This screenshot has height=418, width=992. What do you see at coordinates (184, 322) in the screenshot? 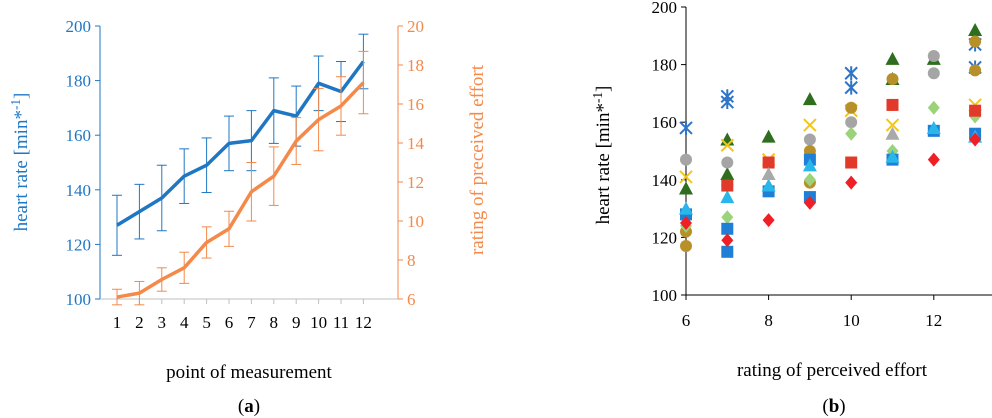
I see `x-tick-label: 4` at bounding box center [184, 322].